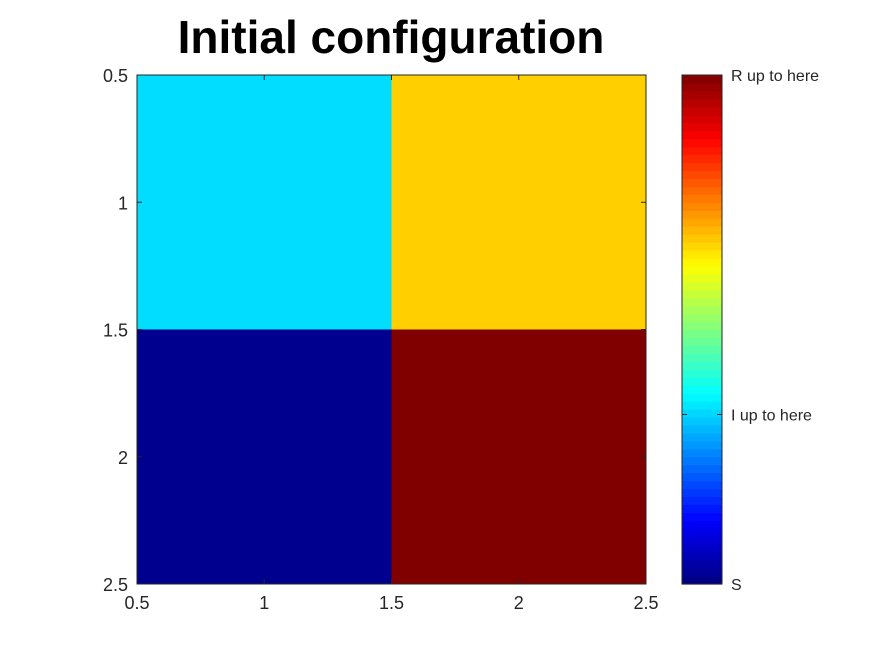 This screenshot has width=875, height=656. Describe the element at coordinates (736, 585) in the screenshot. I see `colorbar-tick-label: S` at that location.